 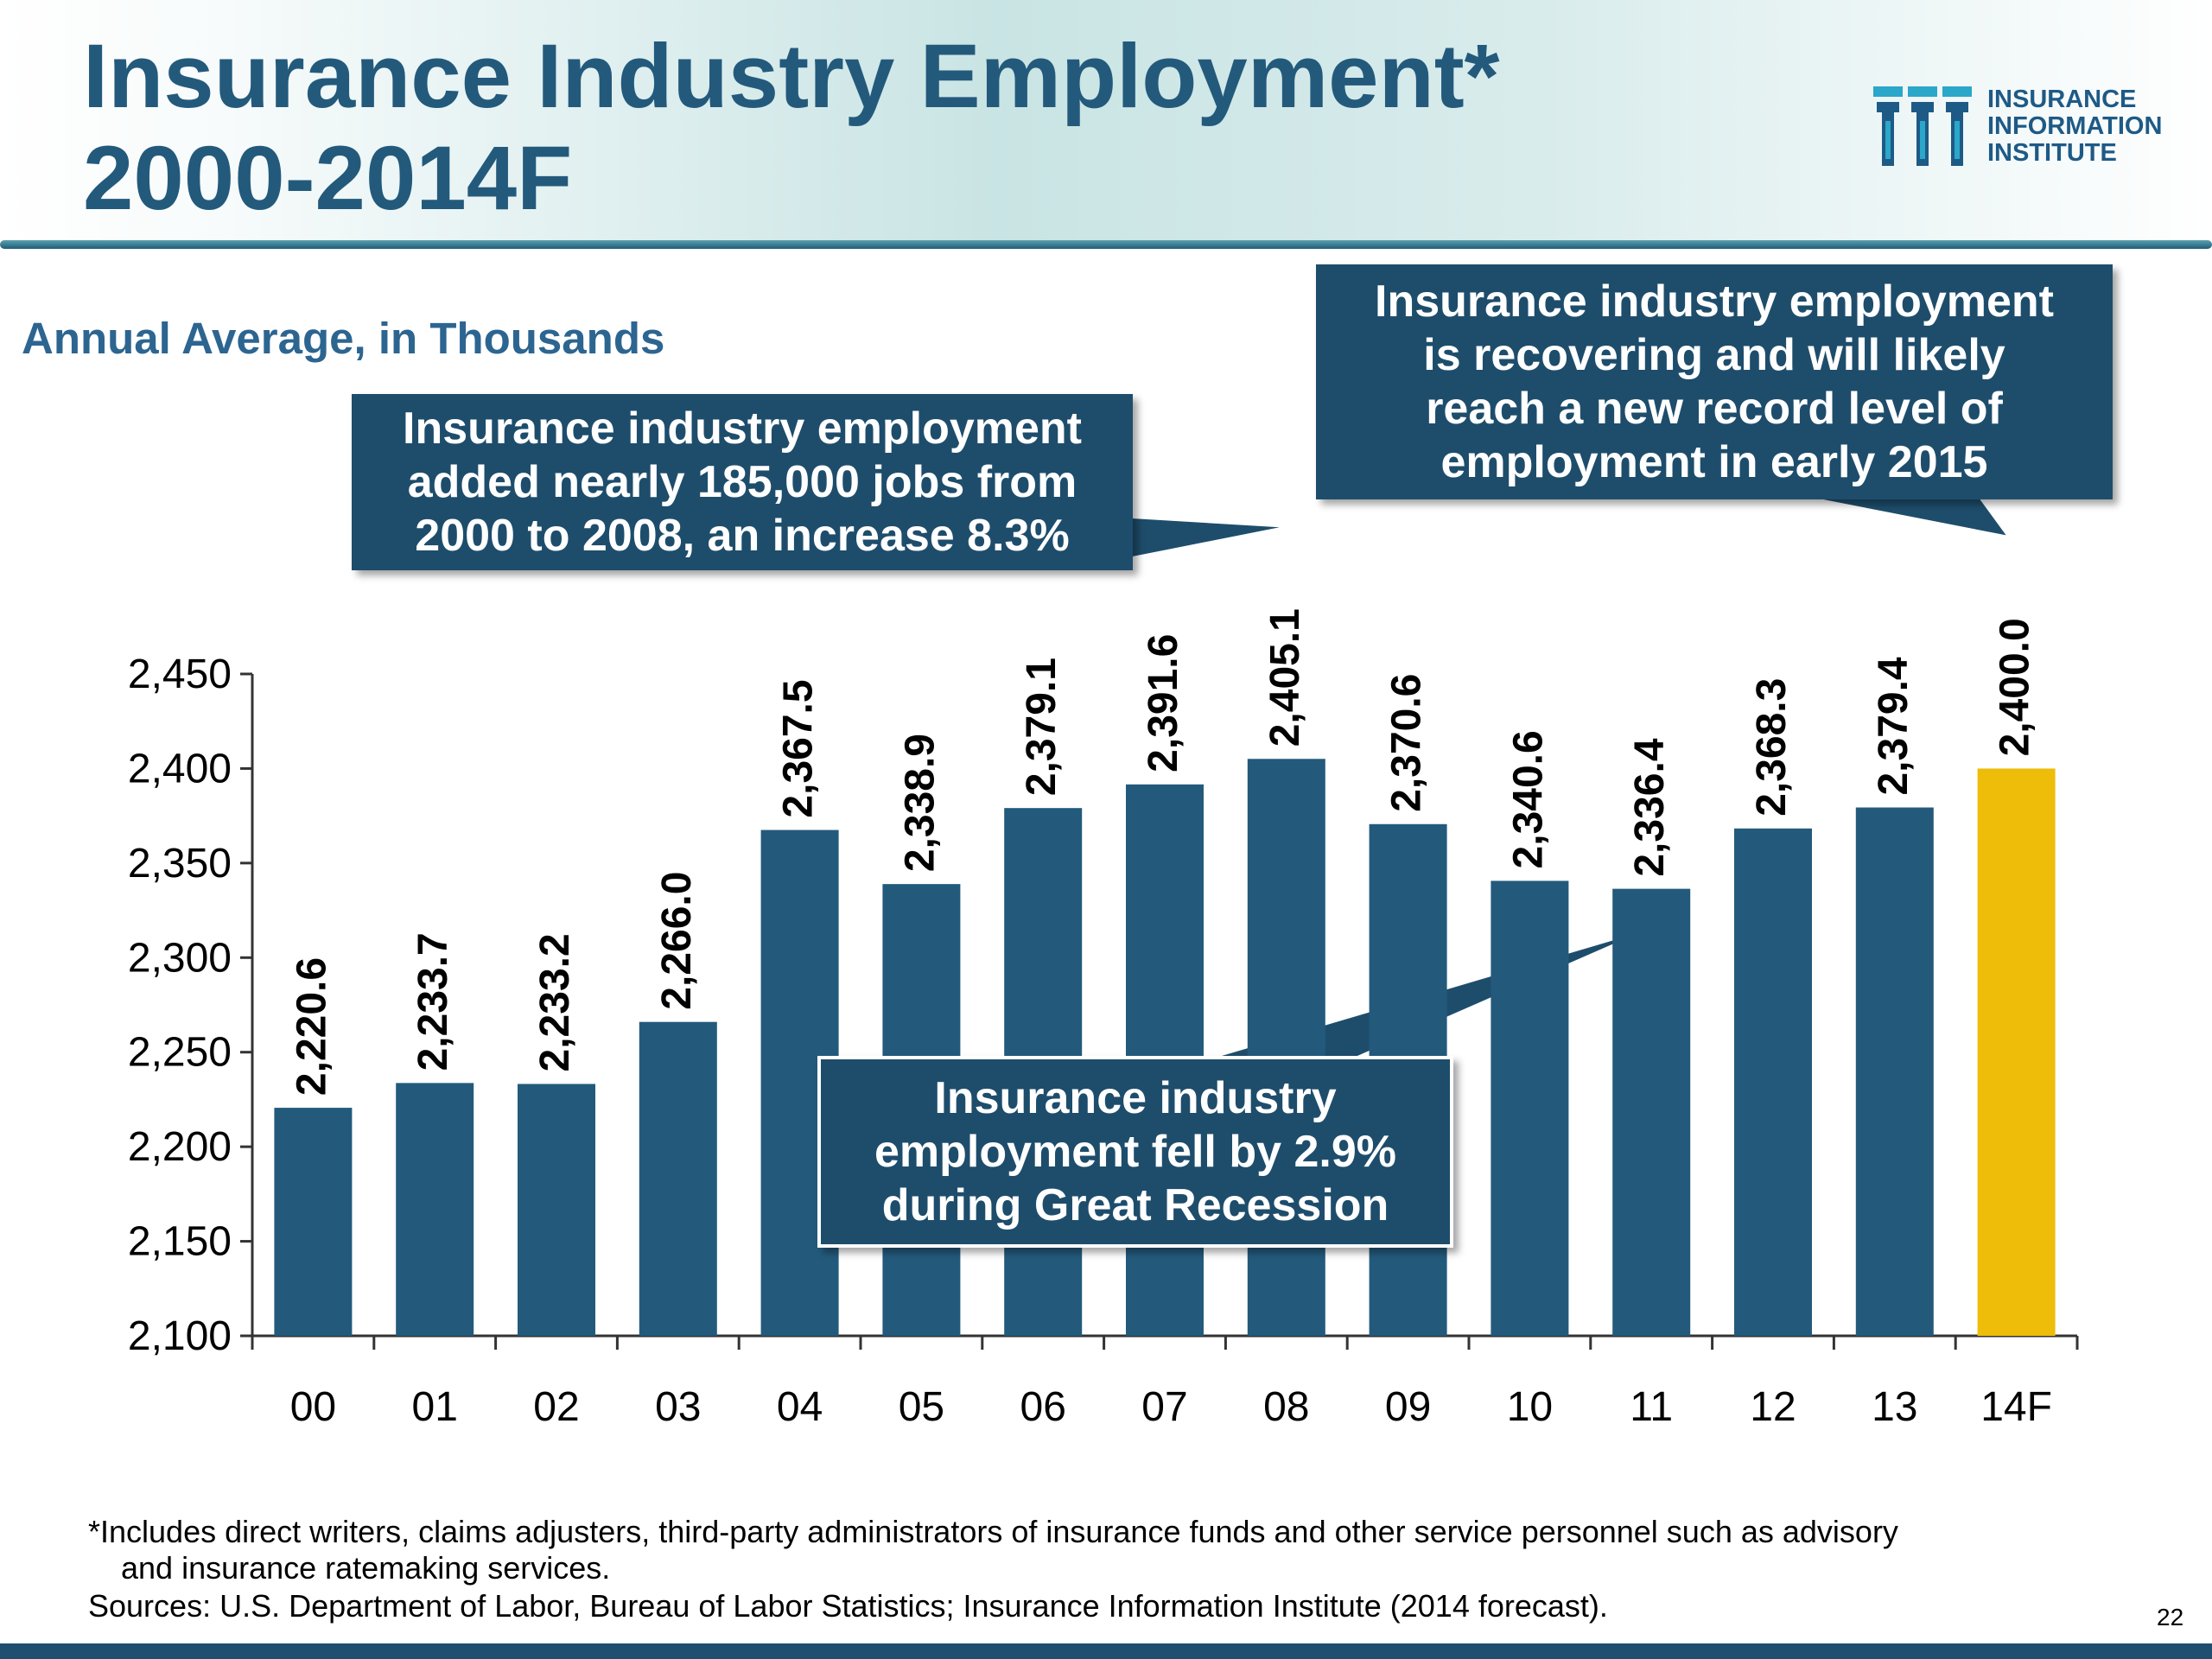 What do you see at coordinates (1910, 517) in the screenshot?
I see `pointer-recovery` at bounding box center [1910, 517].